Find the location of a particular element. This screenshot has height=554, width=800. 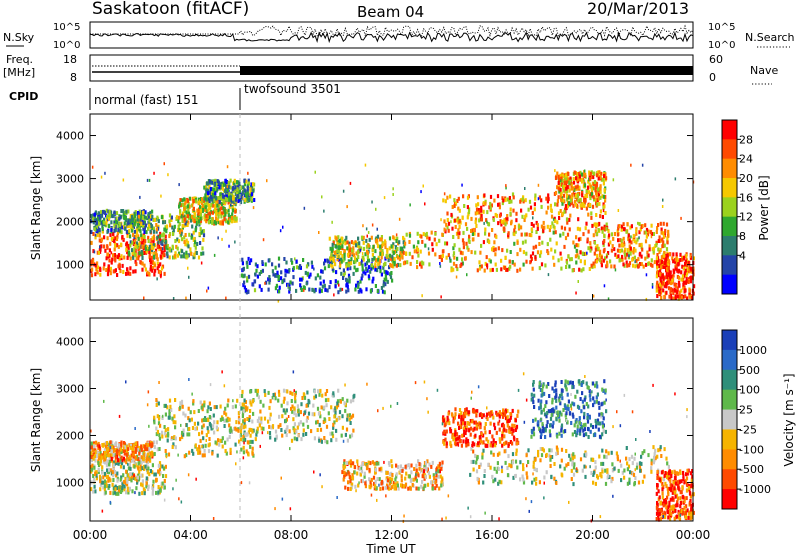

noise-sky-line is located at coordinates (391, 37).